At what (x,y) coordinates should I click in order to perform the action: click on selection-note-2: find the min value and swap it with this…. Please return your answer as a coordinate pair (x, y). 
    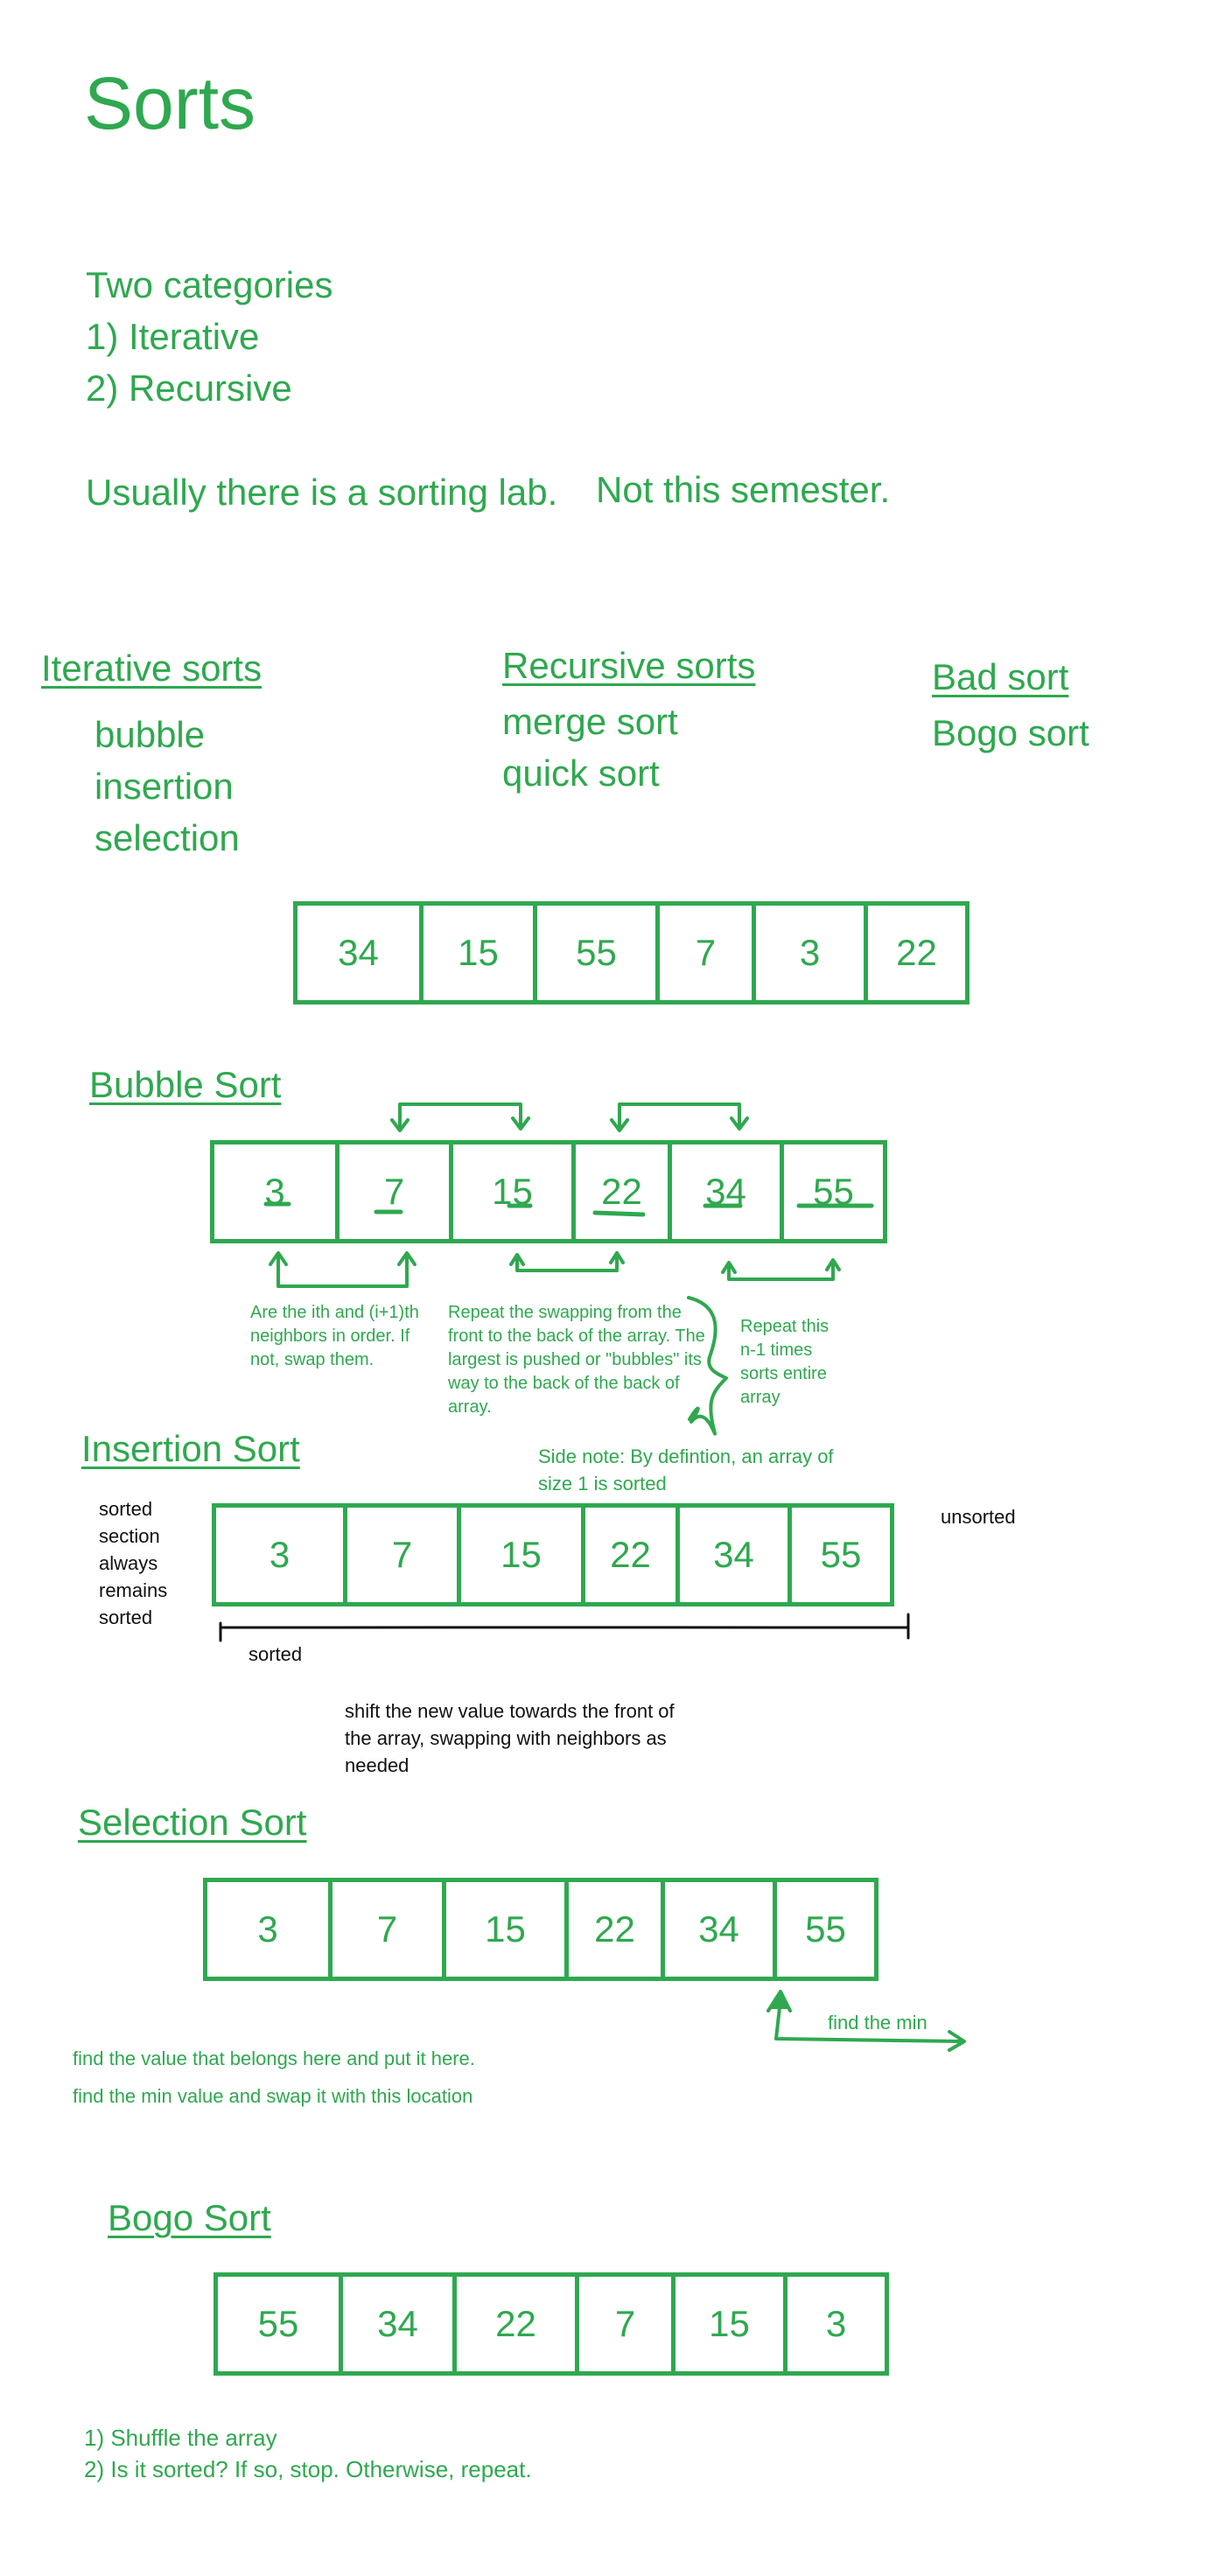
    Looking at the image, I should click on (273, 2096).